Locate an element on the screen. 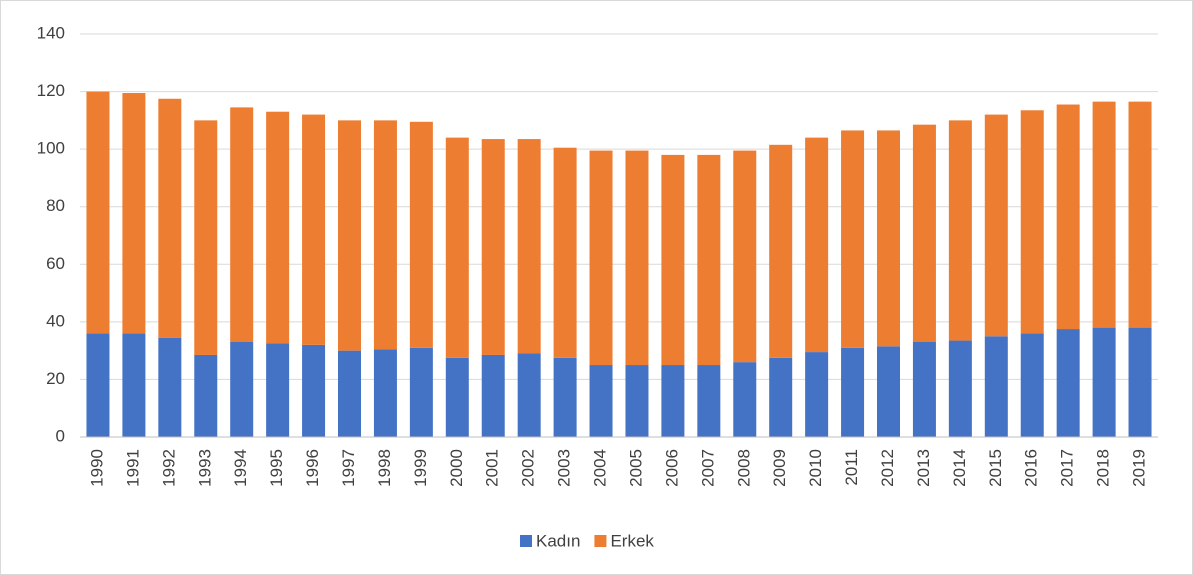 The width and height of the screenshot is (1193, 575). x-tick-label: 2005 is located at coordinates (635, 468).